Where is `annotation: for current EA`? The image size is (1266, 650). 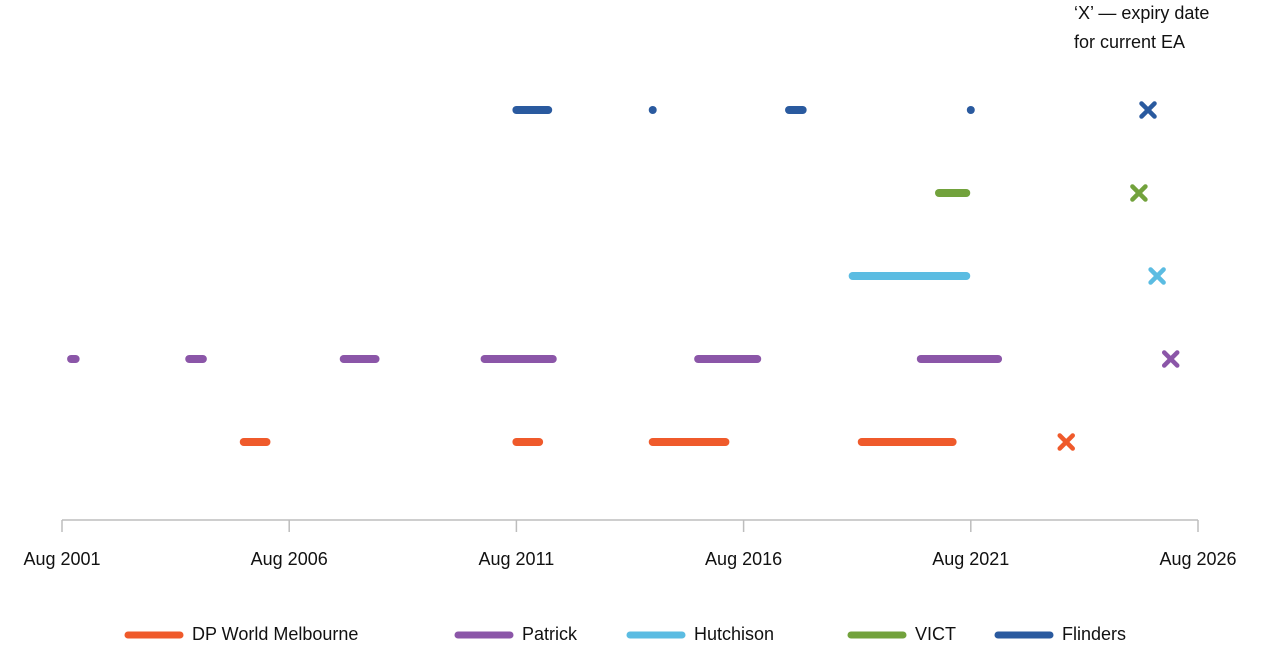 annotation: for current EA is located at coordinates (1129, 42).